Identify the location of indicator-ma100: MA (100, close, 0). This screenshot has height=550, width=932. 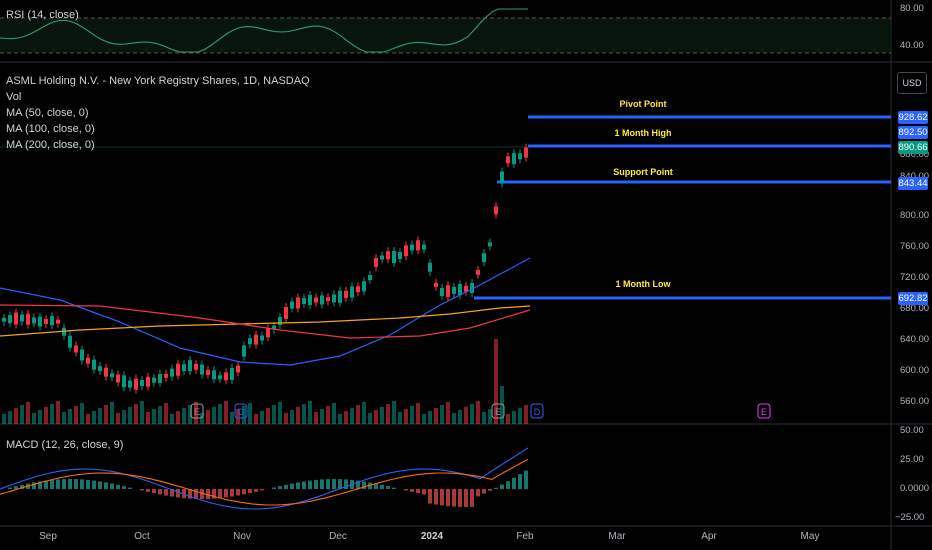
(50, 129).